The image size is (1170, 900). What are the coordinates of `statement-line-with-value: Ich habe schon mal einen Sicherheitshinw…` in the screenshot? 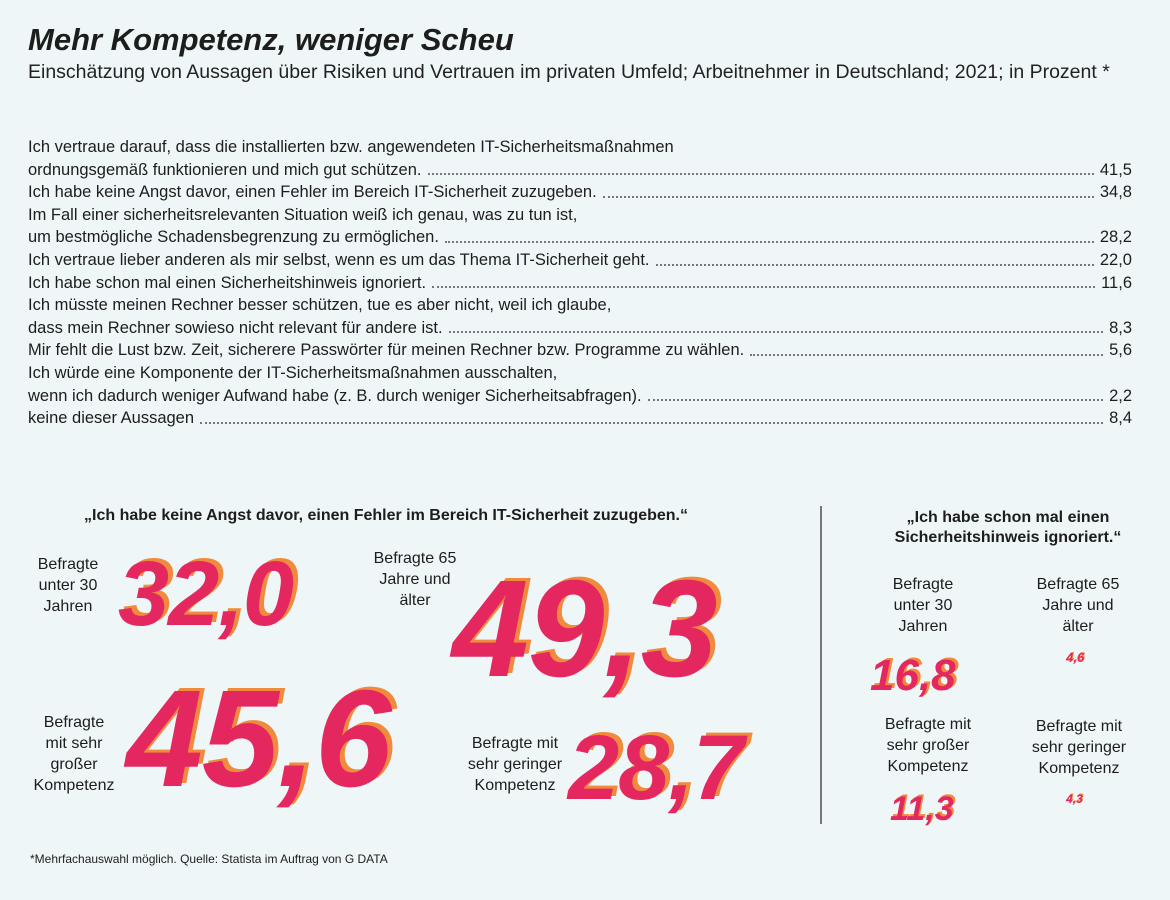 It's located at (580, 283).